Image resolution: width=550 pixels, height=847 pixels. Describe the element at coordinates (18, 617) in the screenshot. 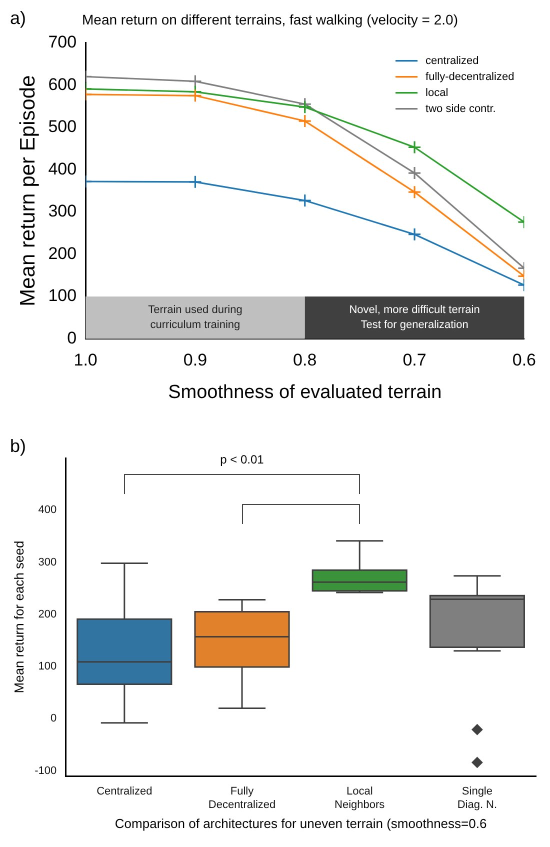

I see `y-axis-title: Mean return for each seed` at that location.